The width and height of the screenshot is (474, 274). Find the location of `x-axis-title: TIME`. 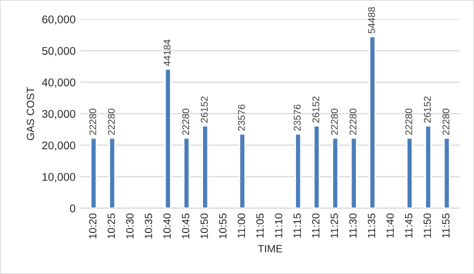

x-axis-title: TIME is located at coordinates (270, 248).